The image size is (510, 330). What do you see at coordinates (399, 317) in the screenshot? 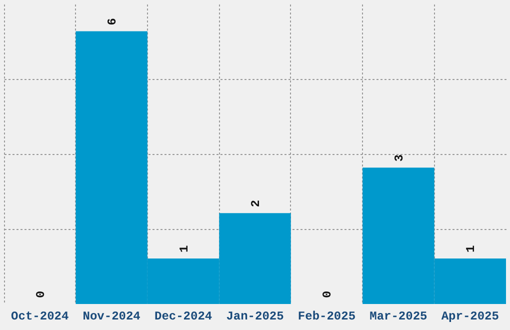
I see `x-tick-label: Mar-2025` at bounding box center [399, 317].